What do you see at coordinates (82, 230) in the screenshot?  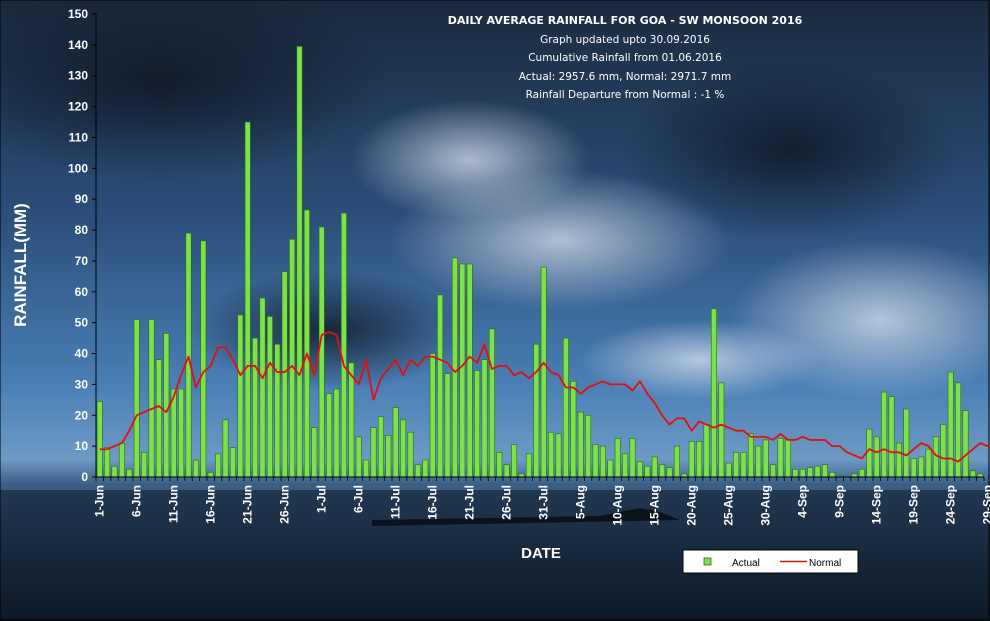 I see `y-tick-label: 80` at bounding box center [82, 230].